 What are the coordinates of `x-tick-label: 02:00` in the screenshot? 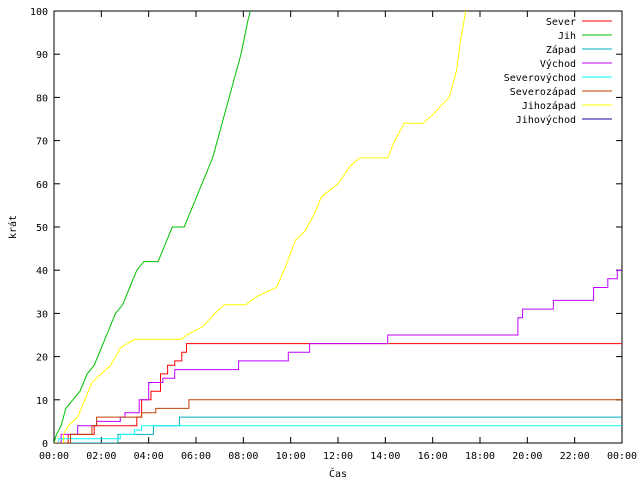 It's located at (101, 456).